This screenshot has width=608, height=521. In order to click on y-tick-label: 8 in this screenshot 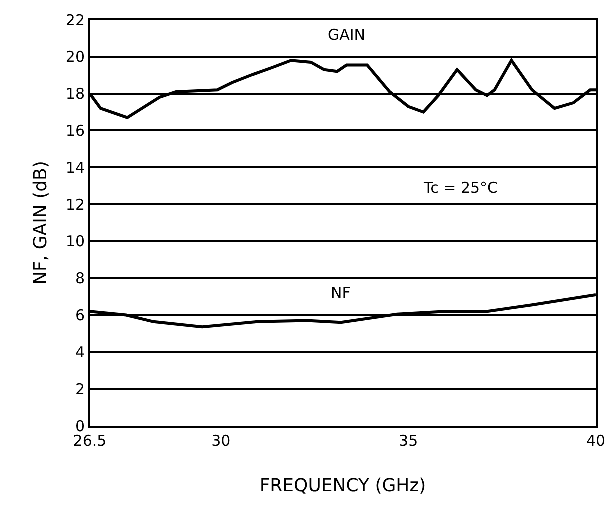, I will do `click(80, 279)`.